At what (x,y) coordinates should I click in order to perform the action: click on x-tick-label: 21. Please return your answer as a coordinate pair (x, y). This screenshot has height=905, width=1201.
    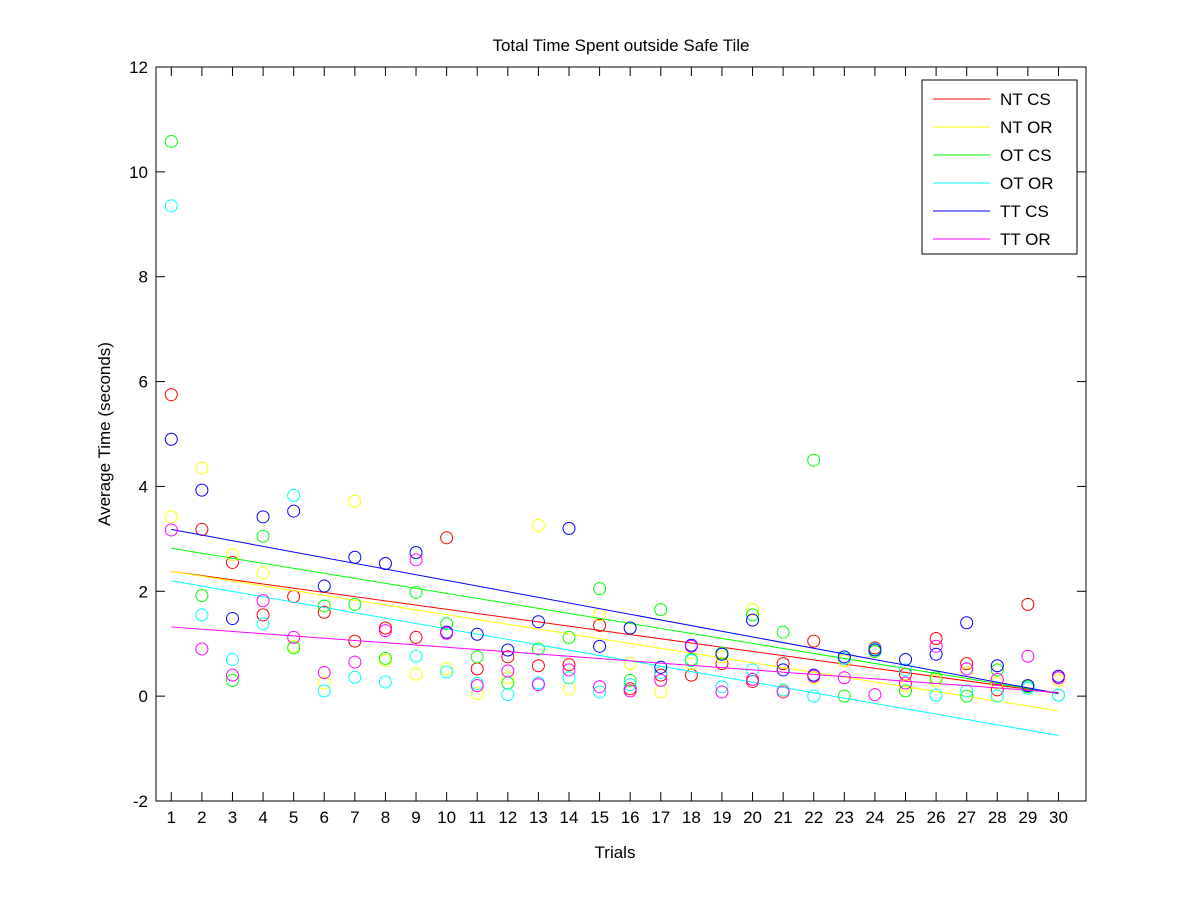
    Looking at the image, I should click on (783, 817).